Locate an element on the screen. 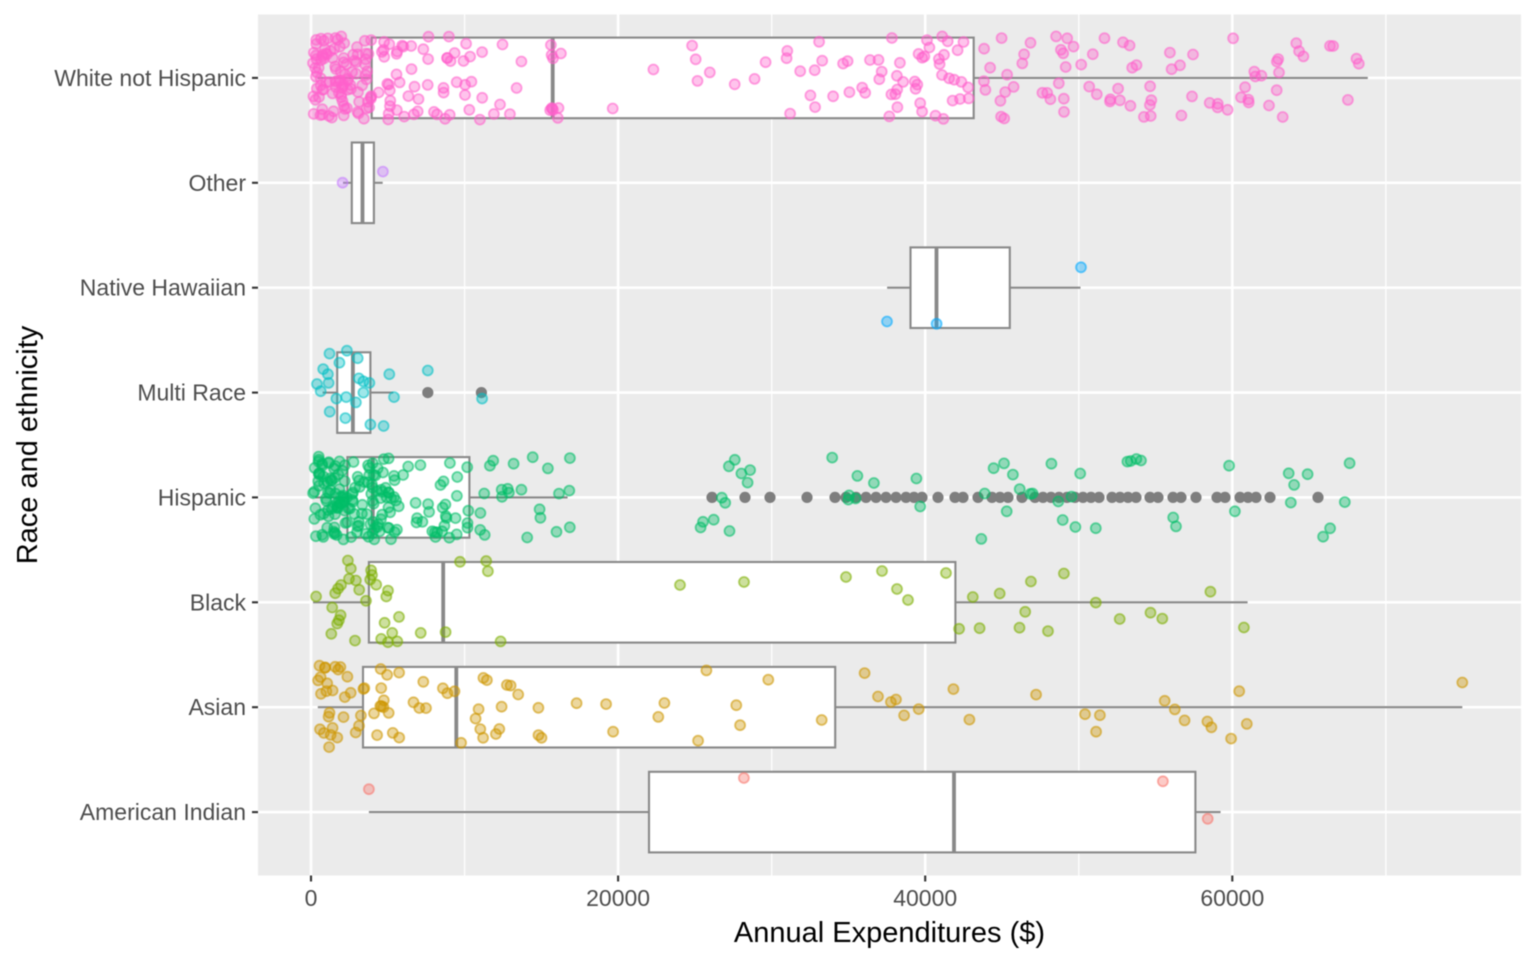  svg-text: White not Hispanic is located at coordinates (150, 78).